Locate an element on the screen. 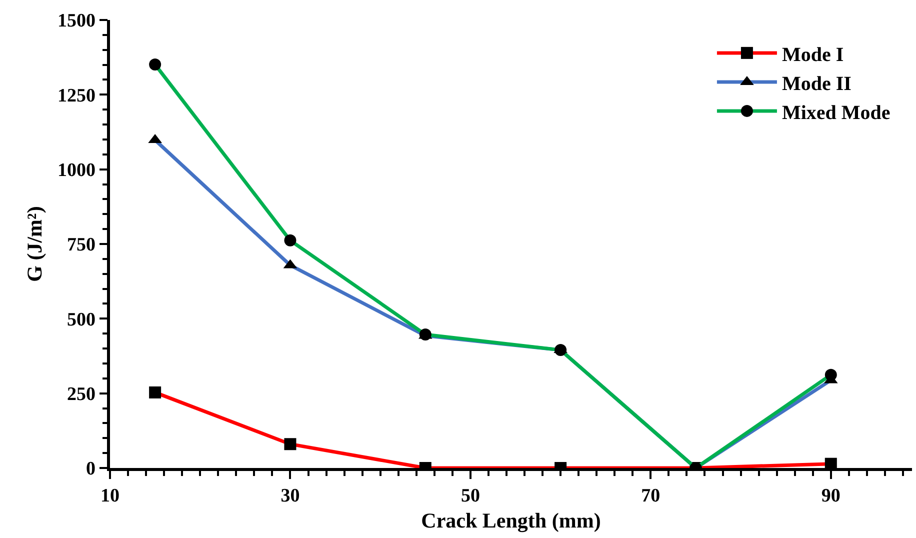 This screenshot has height=538, width=916. x-tick-label: 90 is located at coordinates (830, 496).